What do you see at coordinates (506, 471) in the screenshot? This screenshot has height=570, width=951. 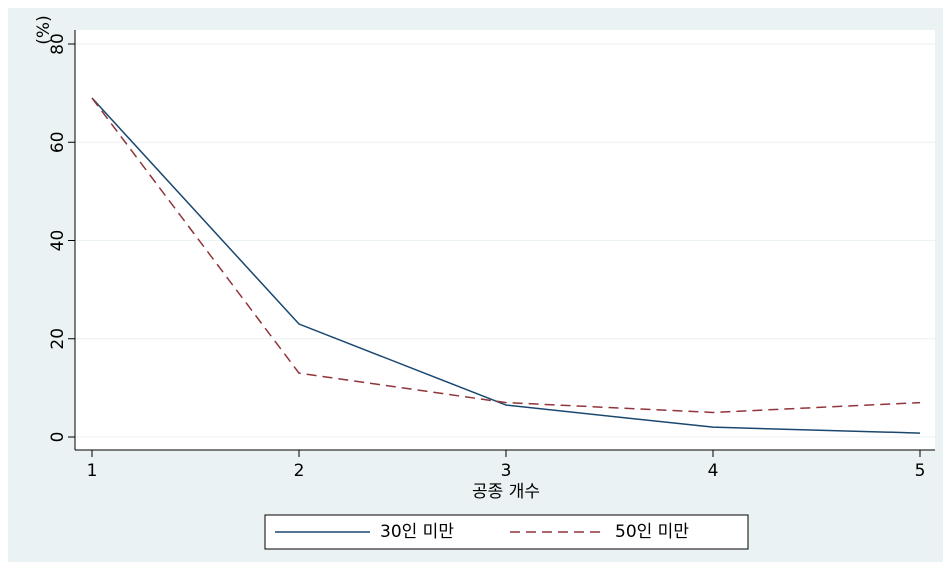 I see `x-tick-label: 3` at bounding box center [506, 471].